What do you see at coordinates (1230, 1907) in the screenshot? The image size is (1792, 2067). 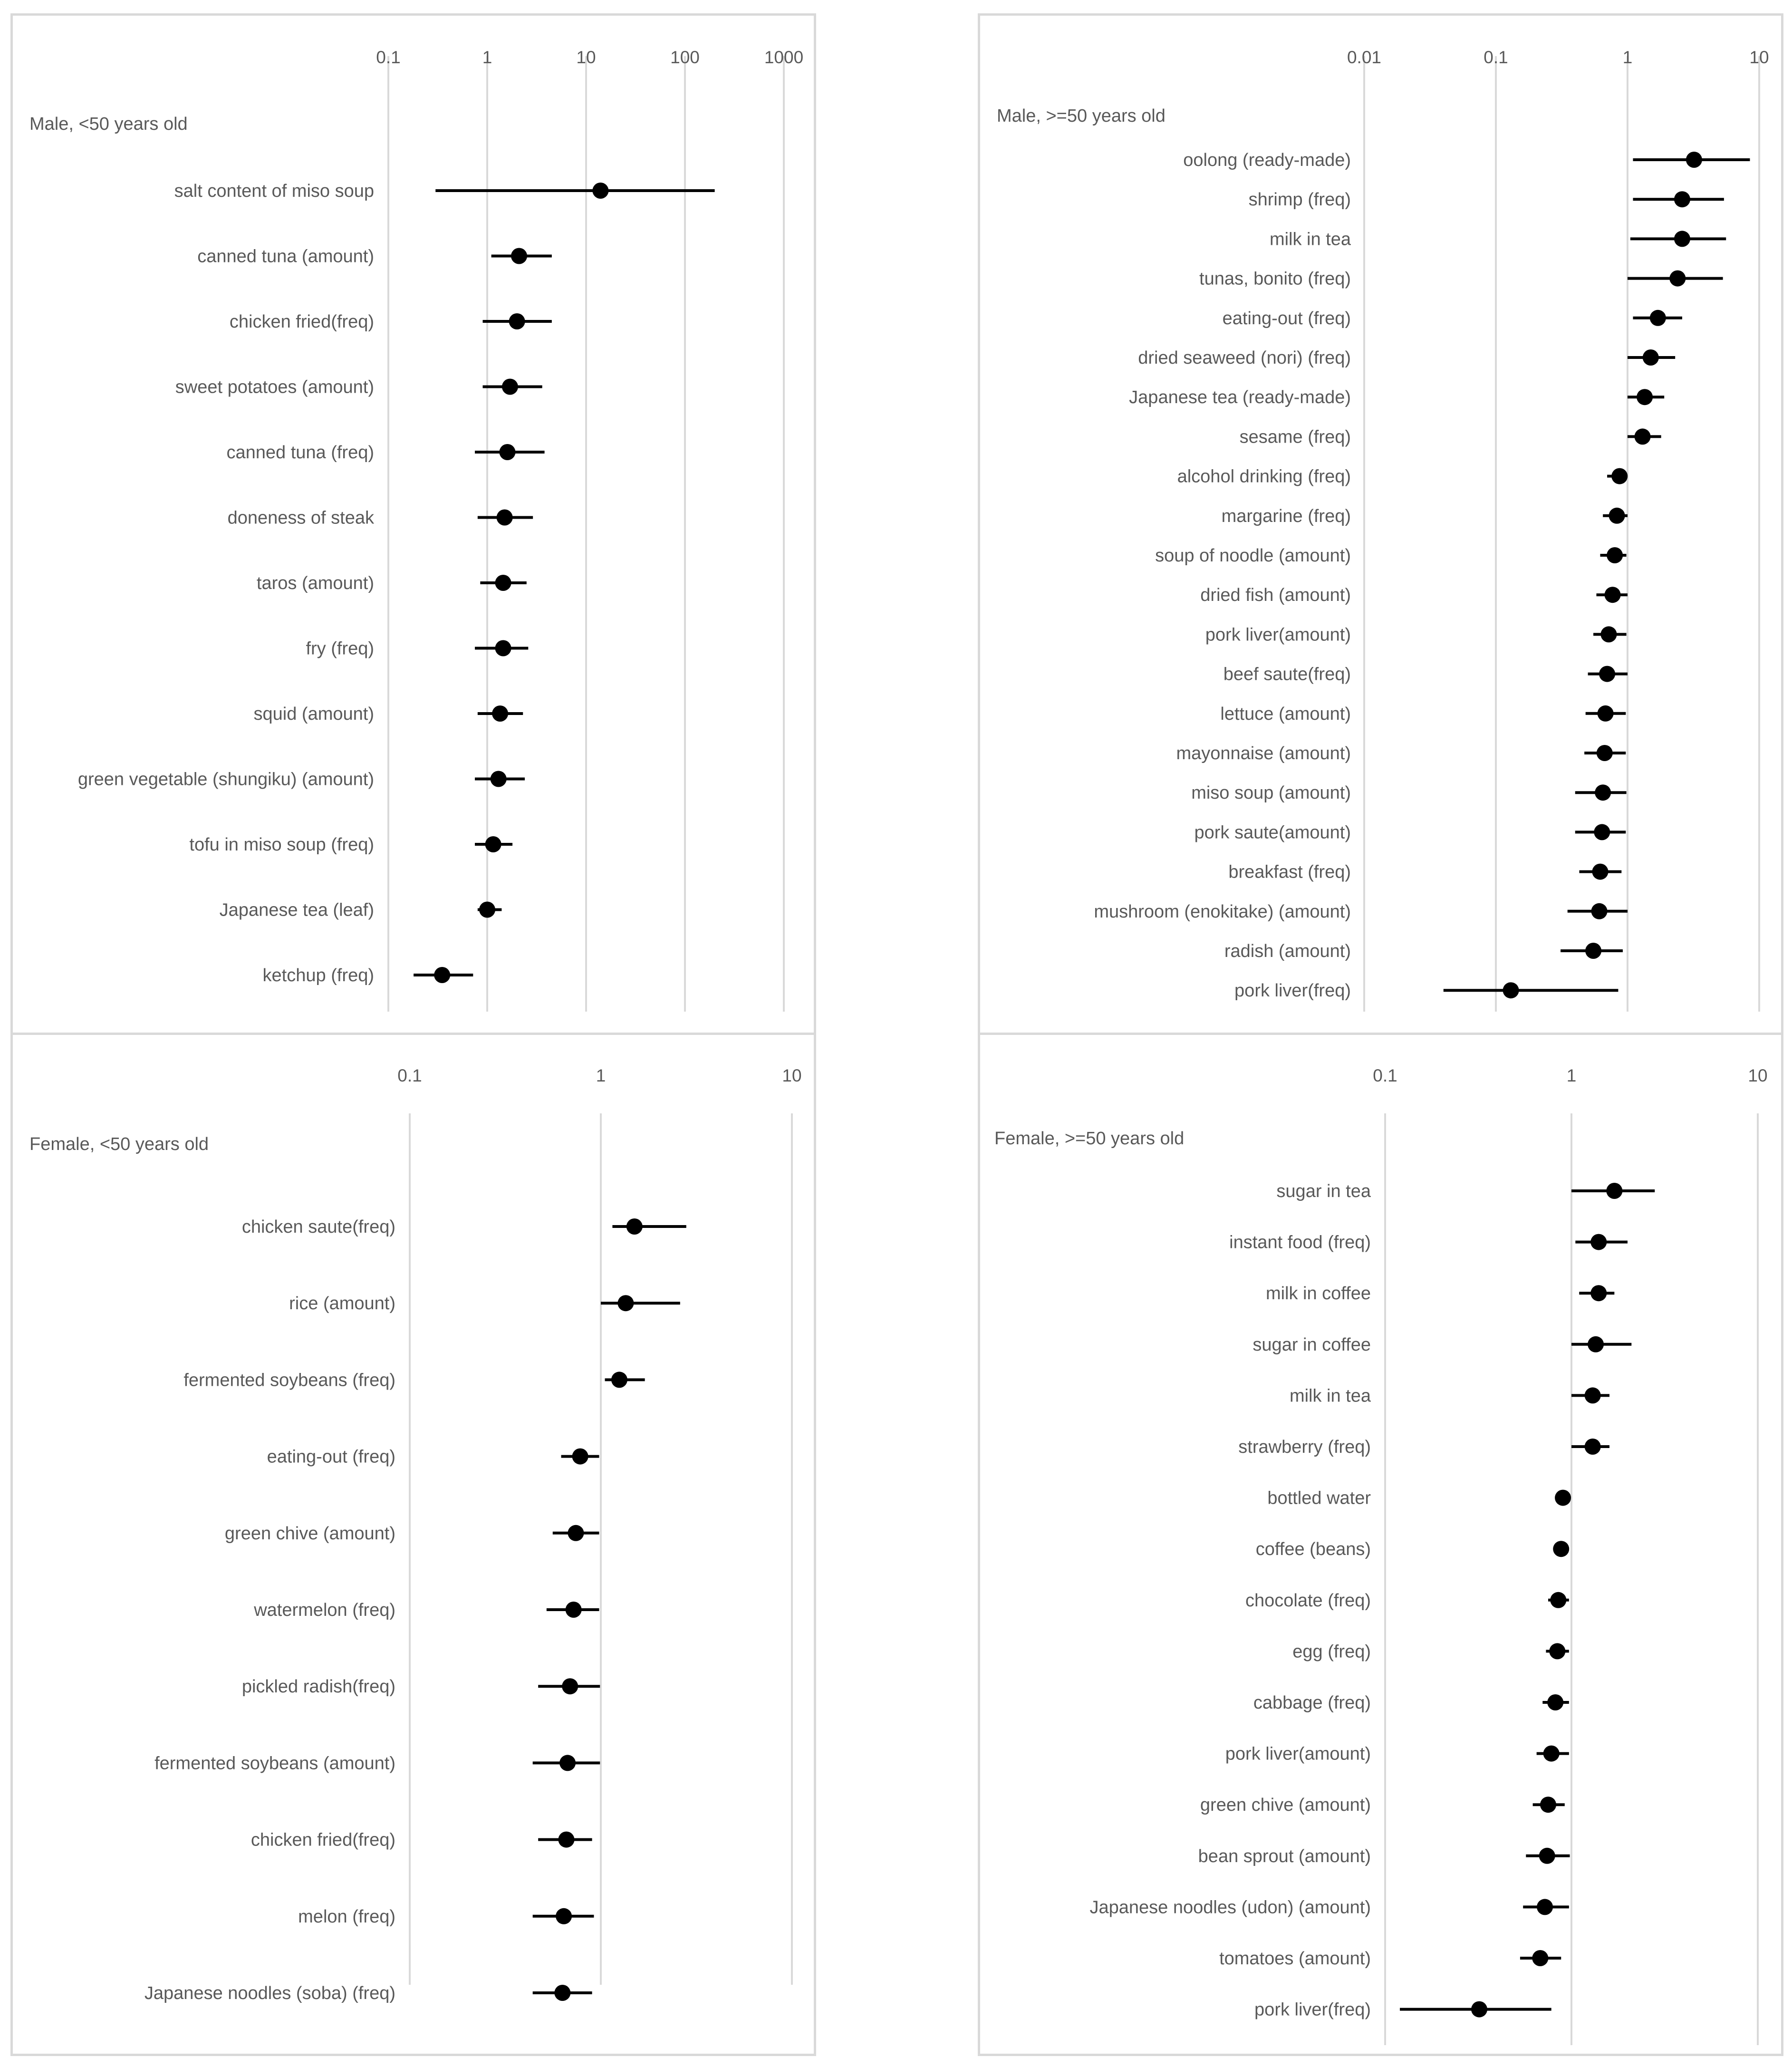 I see `row-label: Japanese noodles (udon) (amount)` at bounding box center [1230, 1907].